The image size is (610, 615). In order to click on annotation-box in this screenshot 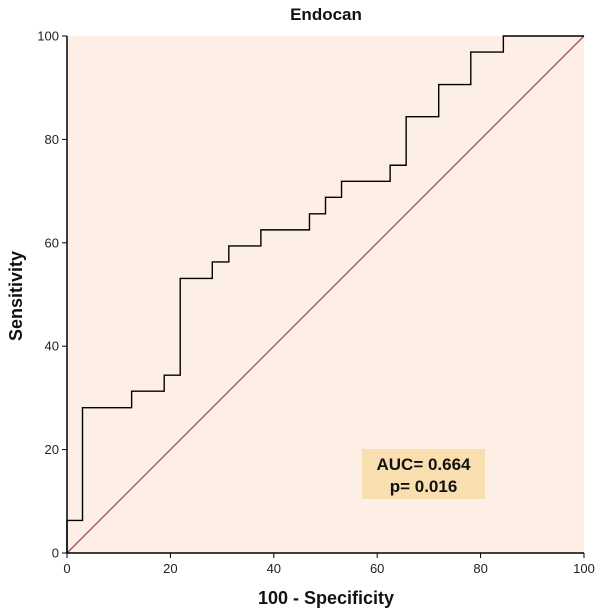, I will do `click(423, 474)`.